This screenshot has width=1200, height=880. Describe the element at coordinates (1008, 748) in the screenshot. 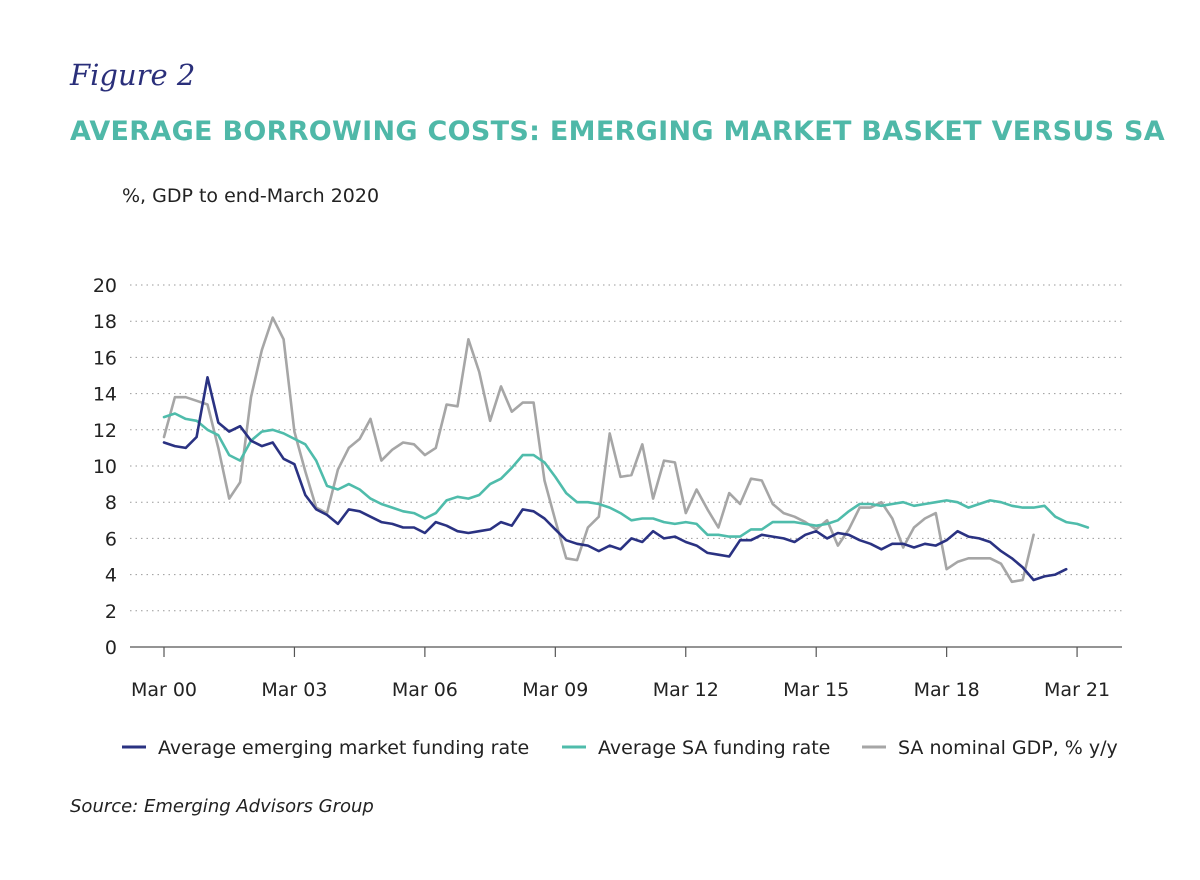

I see `legend-label: SA nominal GDP, % y/y` at that location.